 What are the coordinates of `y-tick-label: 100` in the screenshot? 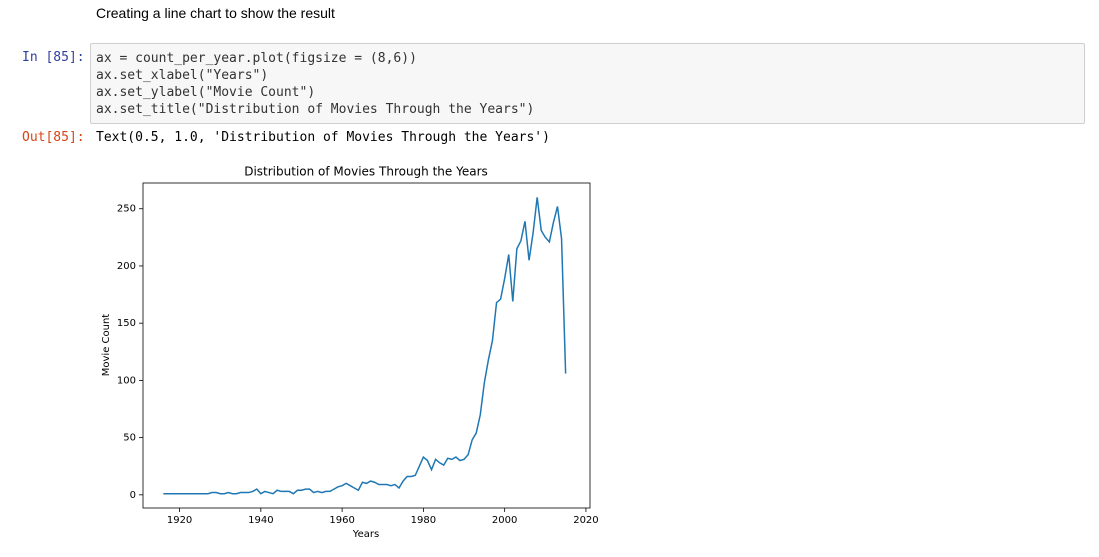 It's located at (126, 380).